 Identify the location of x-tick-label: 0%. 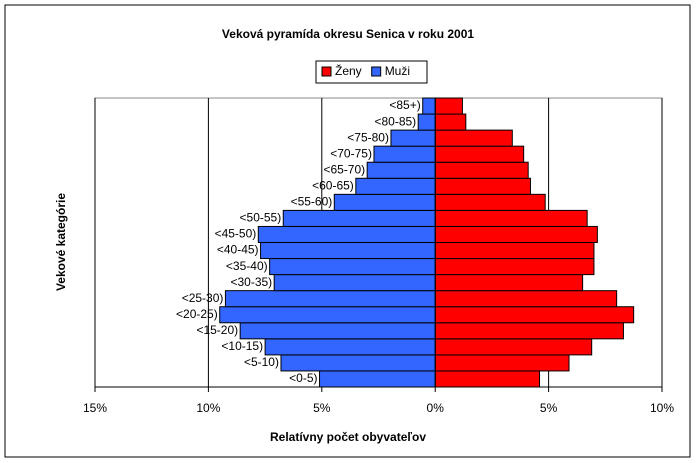
(436, 408).